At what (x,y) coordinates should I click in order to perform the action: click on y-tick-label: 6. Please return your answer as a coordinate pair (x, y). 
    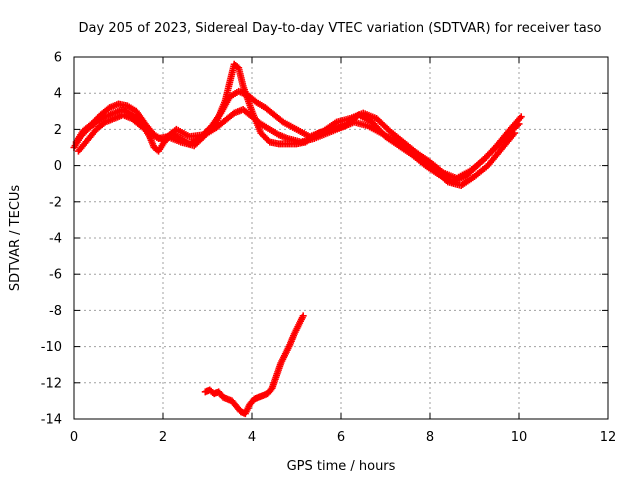
    Looking at the image, I should click on (58, 58).